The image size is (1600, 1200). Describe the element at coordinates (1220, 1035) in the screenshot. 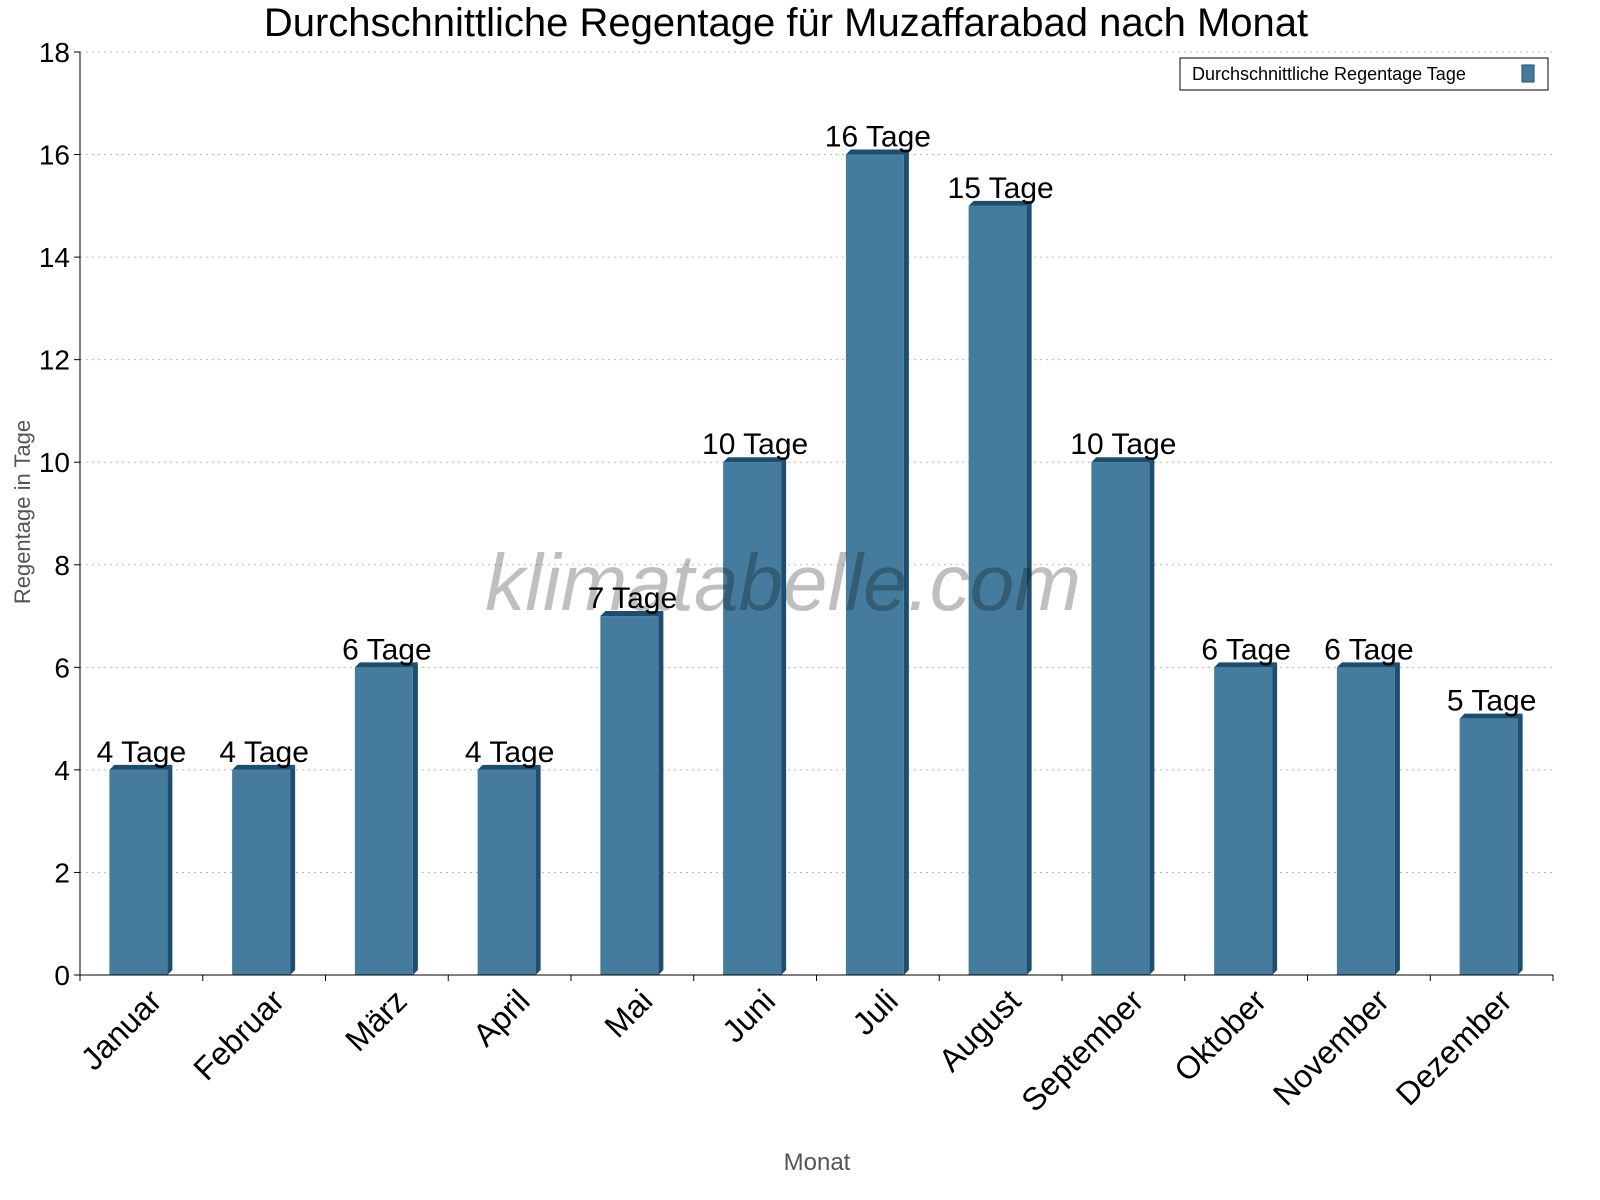

I see `x-tick-label: Oktober` at that location.